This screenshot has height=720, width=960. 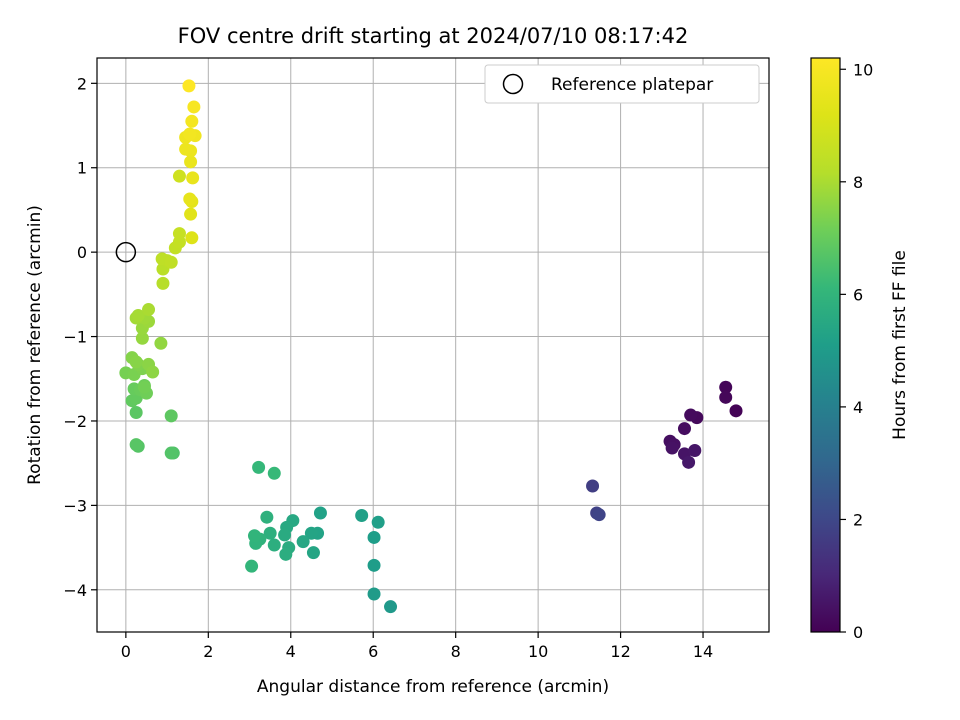 I want to click on colorbar-tick-label: 8, so click(x=858, y=182).